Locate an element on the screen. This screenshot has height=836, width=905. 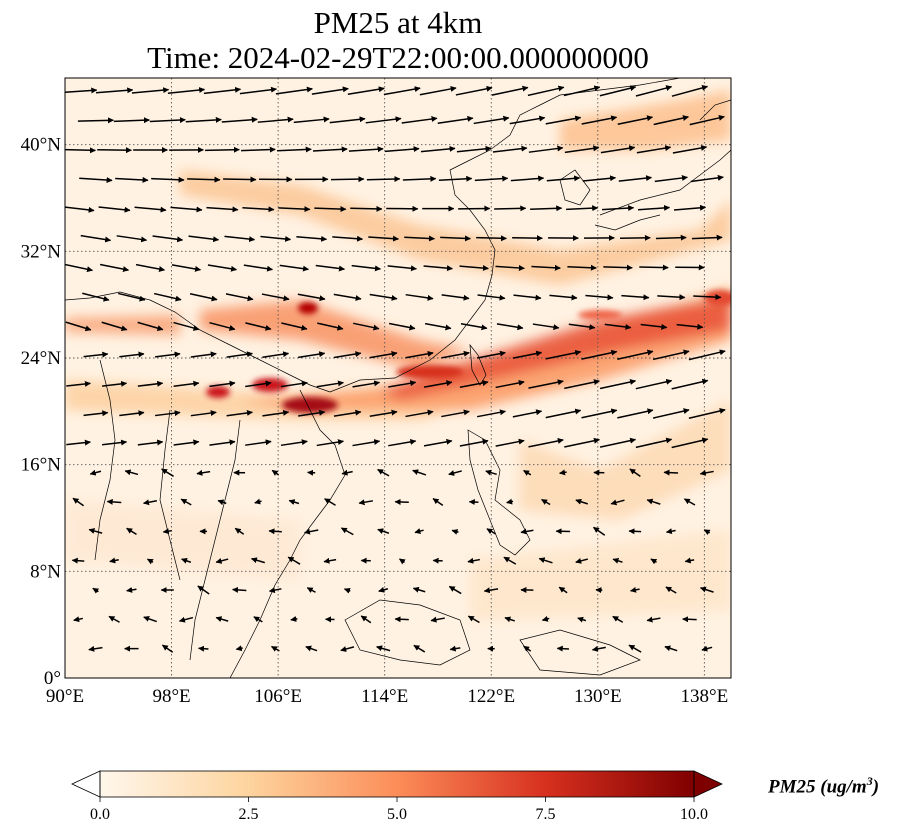
x-tick-label: 114°E is located at coordinates (384, 696).